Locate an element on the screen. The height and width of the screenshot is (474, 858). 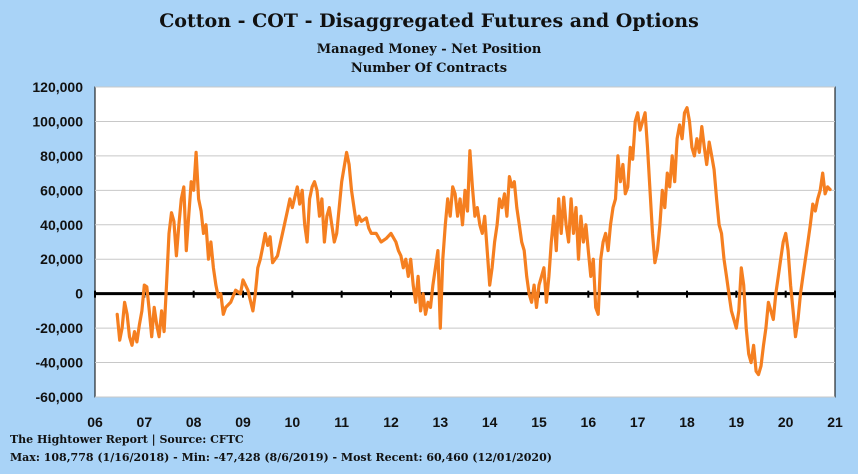
x-tick-label: 18 is located at coordinates (687, 422).